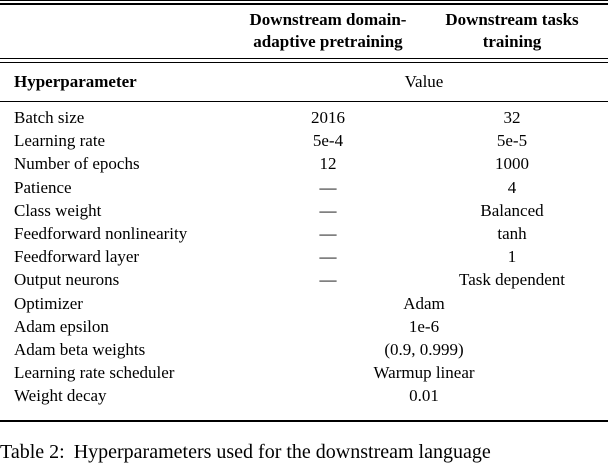 This screenshot has height=464, width=608. Describe the element at coordinates (304, 140) in the screenshot. I see `table-row: Learning rate 5e-4 5e-5` at that location.